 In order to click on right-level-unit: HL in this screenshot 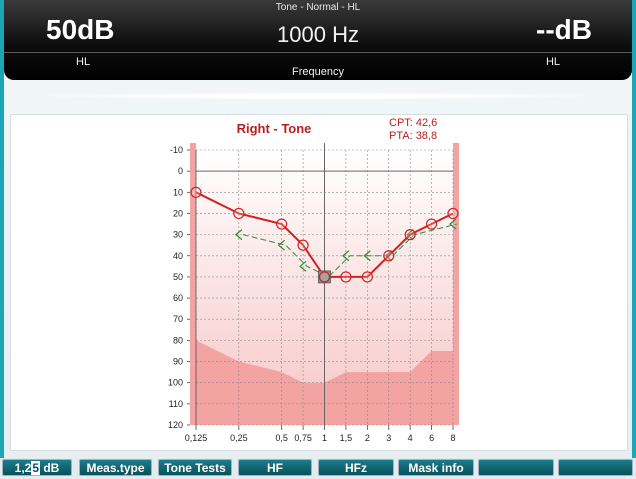, I will do `click(552, 62)`.